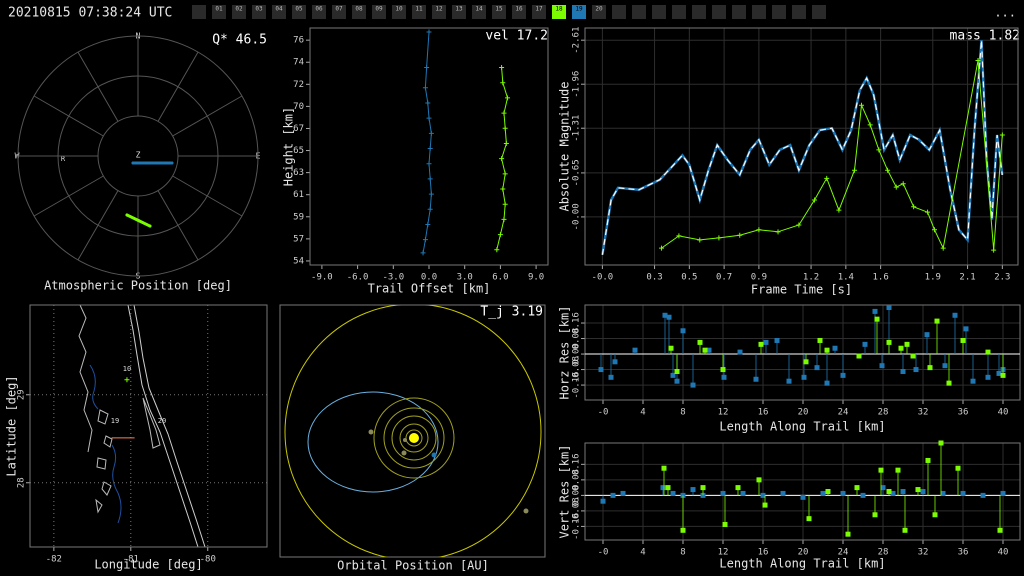  I want to click on frame-label: 02, so click(239, 9).